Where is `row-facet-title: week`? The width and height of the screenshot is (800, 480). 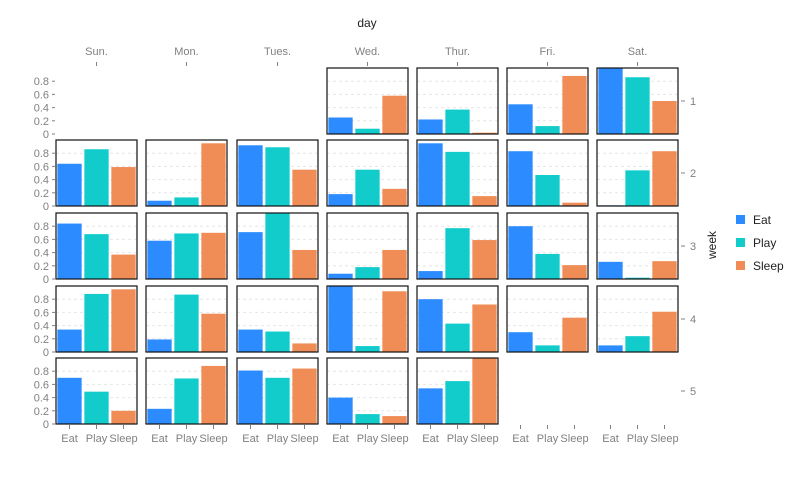 row-facet-title: week is located at coordinates (712, 245).